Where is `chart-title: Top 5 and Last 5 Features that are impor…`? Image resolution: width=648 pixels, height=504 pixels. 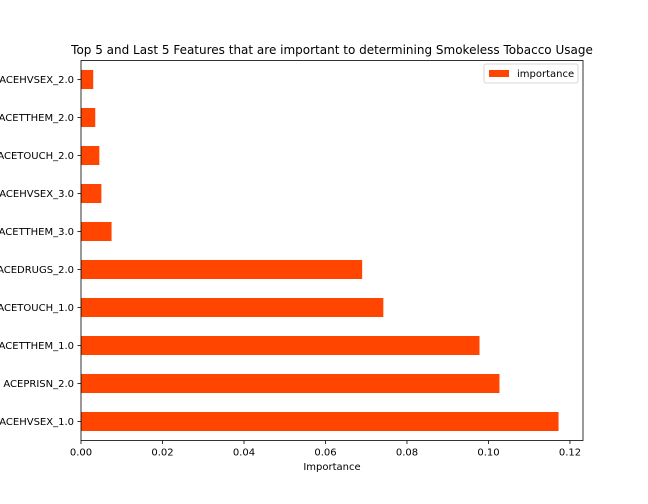 chart-title: Top 5 and Last 5 Features that are impor… is located at coordinates (331, 50).